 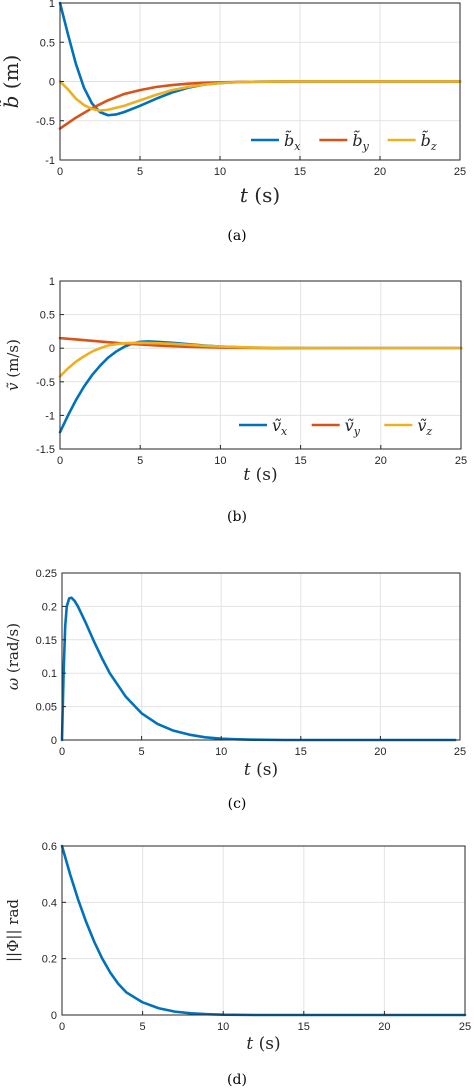 What do you see at coordinates (292, 141) in the screenshot?
I see `legend-entry-x: b̃x` at bounding box center [292, 141].